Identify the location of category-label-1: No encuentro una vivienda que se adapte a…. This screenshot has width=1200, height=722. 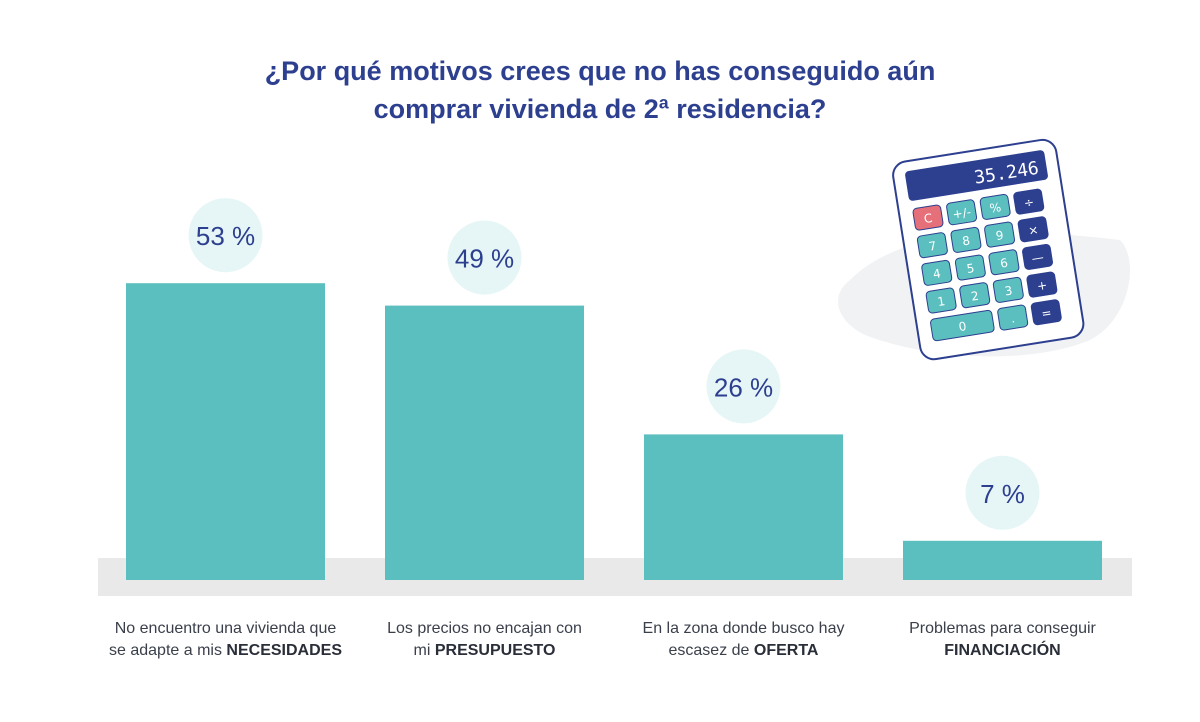
(226, 640).